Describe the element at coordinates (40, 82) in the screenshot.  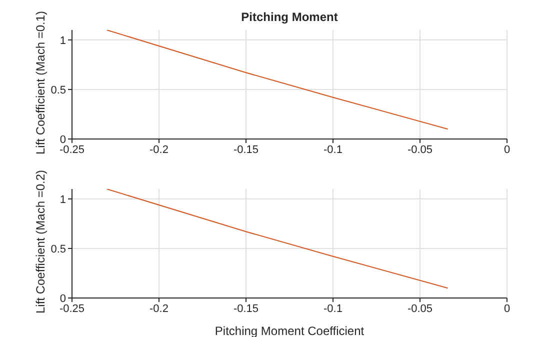
I see `y-axis-title: Lift Coefficient (Mach =0.1)` at that location.